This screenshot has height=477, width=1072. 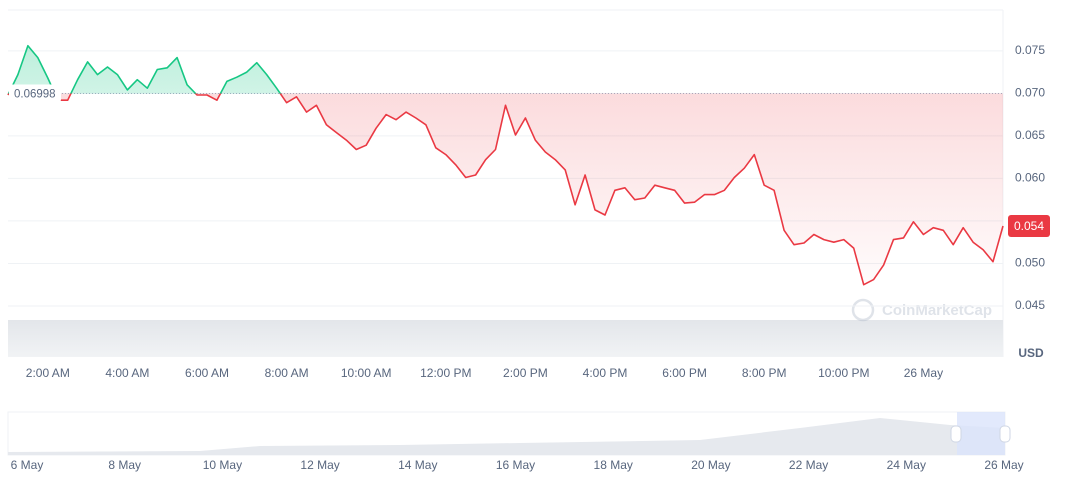 I want to click on y-tick-label: 0.050, so click(x=1030, y=263).